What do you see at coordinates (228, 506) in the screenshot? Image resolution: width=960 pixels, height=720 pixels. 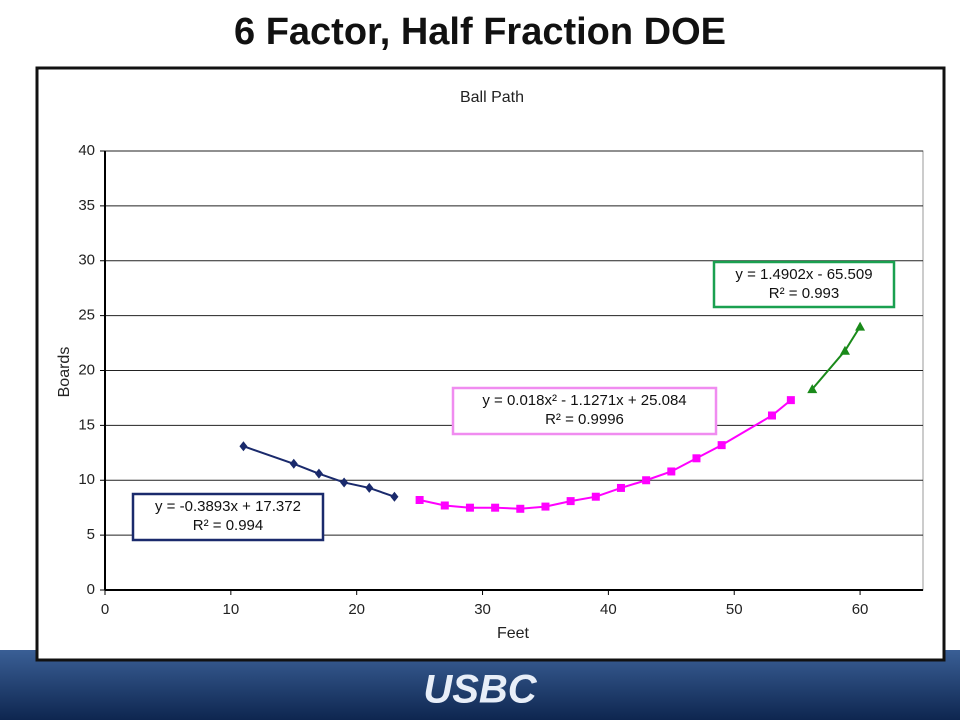 I see `annotation-text: y = -0.3893x + 17.372` at bounding box center [228, 506].